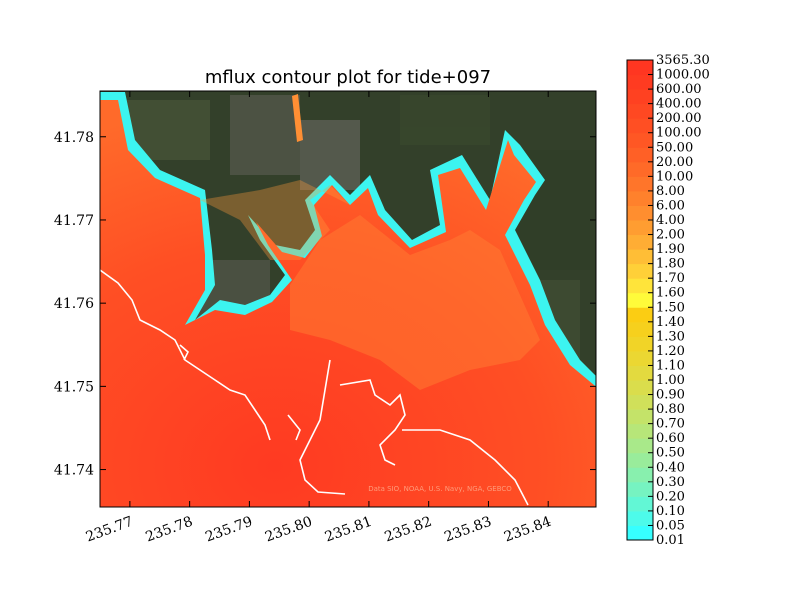  I want to click on colorbar-tick-label: 6.00, so click(670, 205).